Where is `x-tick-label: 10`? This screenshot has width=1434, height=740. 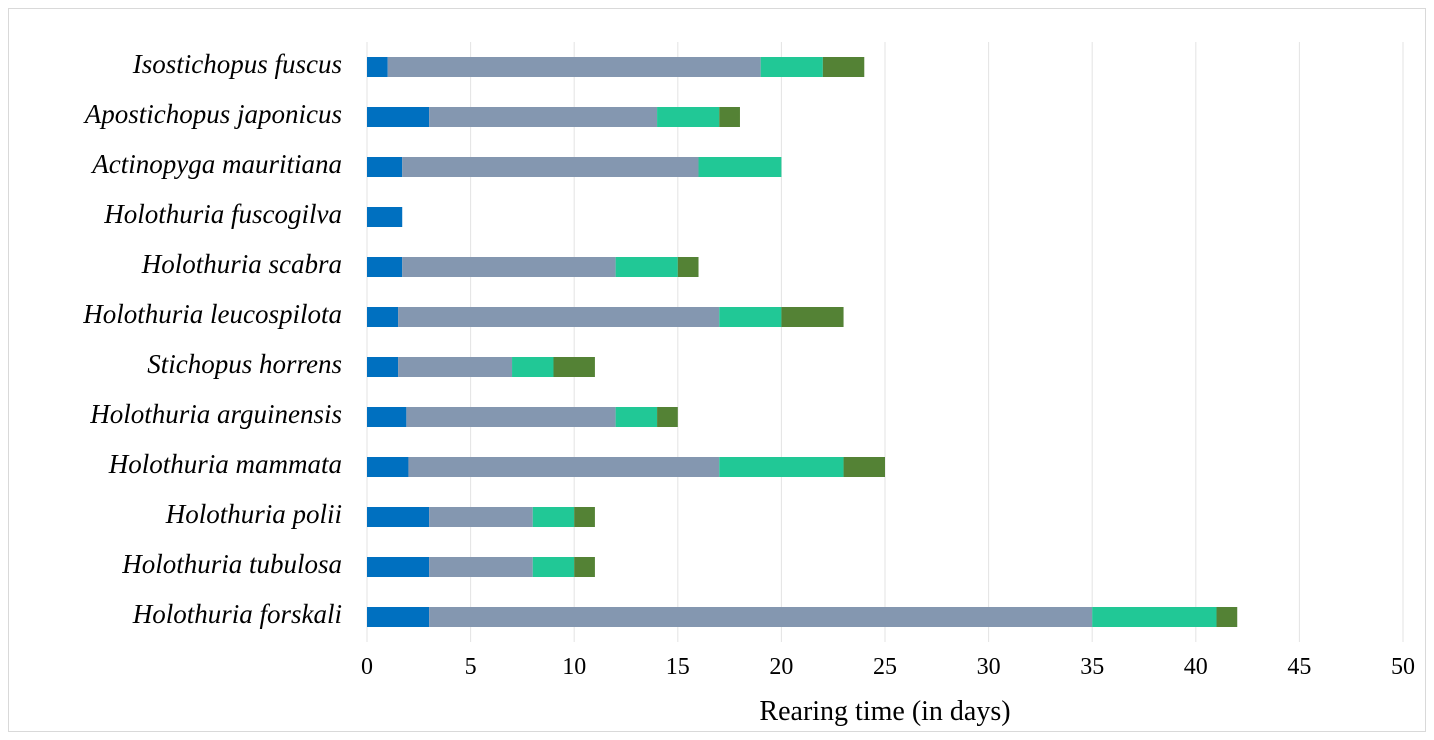
x-tick-label: 10 is located at coordinates (574, 667).